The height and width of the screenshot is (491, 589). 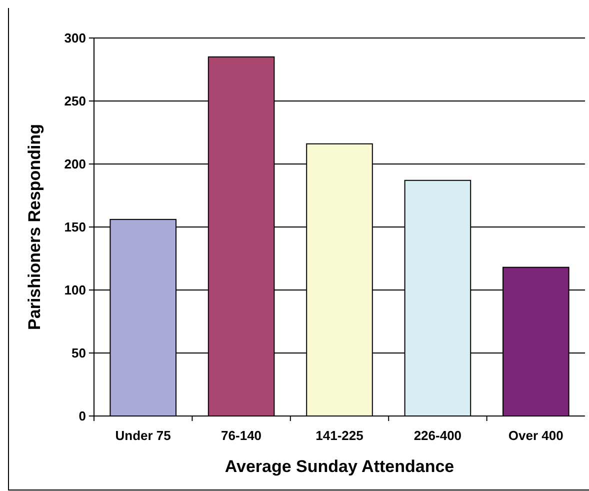 I want to click on y-axis-title: Parishioners Responding, so click(x=34, y=227).